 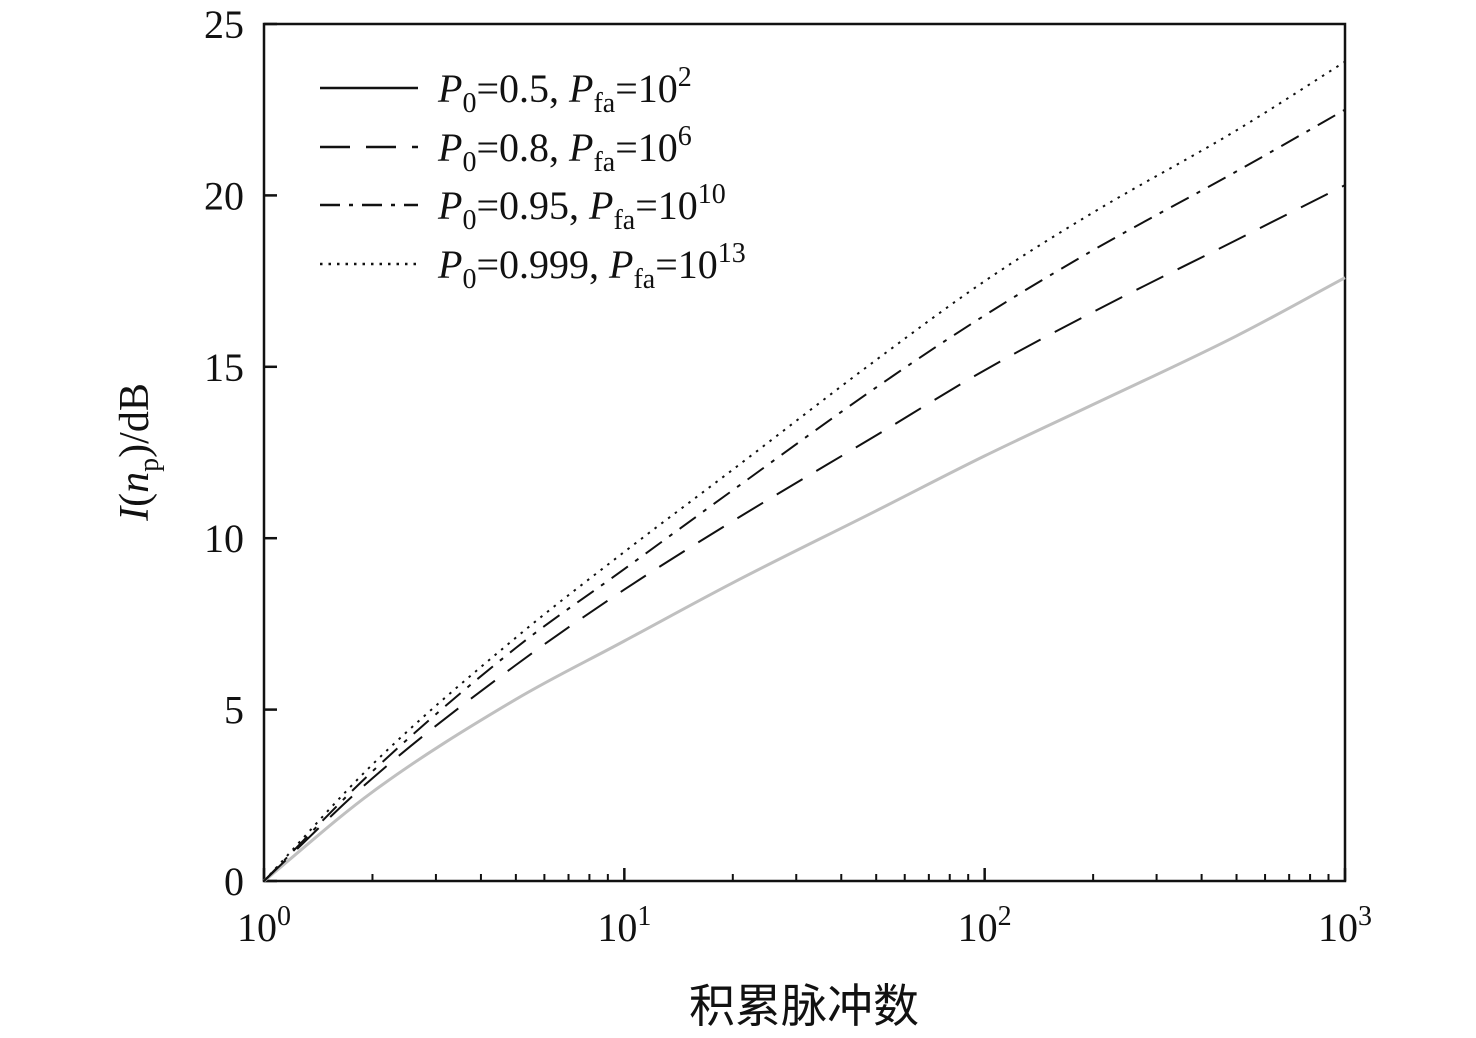 I want to click on legend-label-s3: P0=0.95, Pfa=1010, so click(x=581, y=207).